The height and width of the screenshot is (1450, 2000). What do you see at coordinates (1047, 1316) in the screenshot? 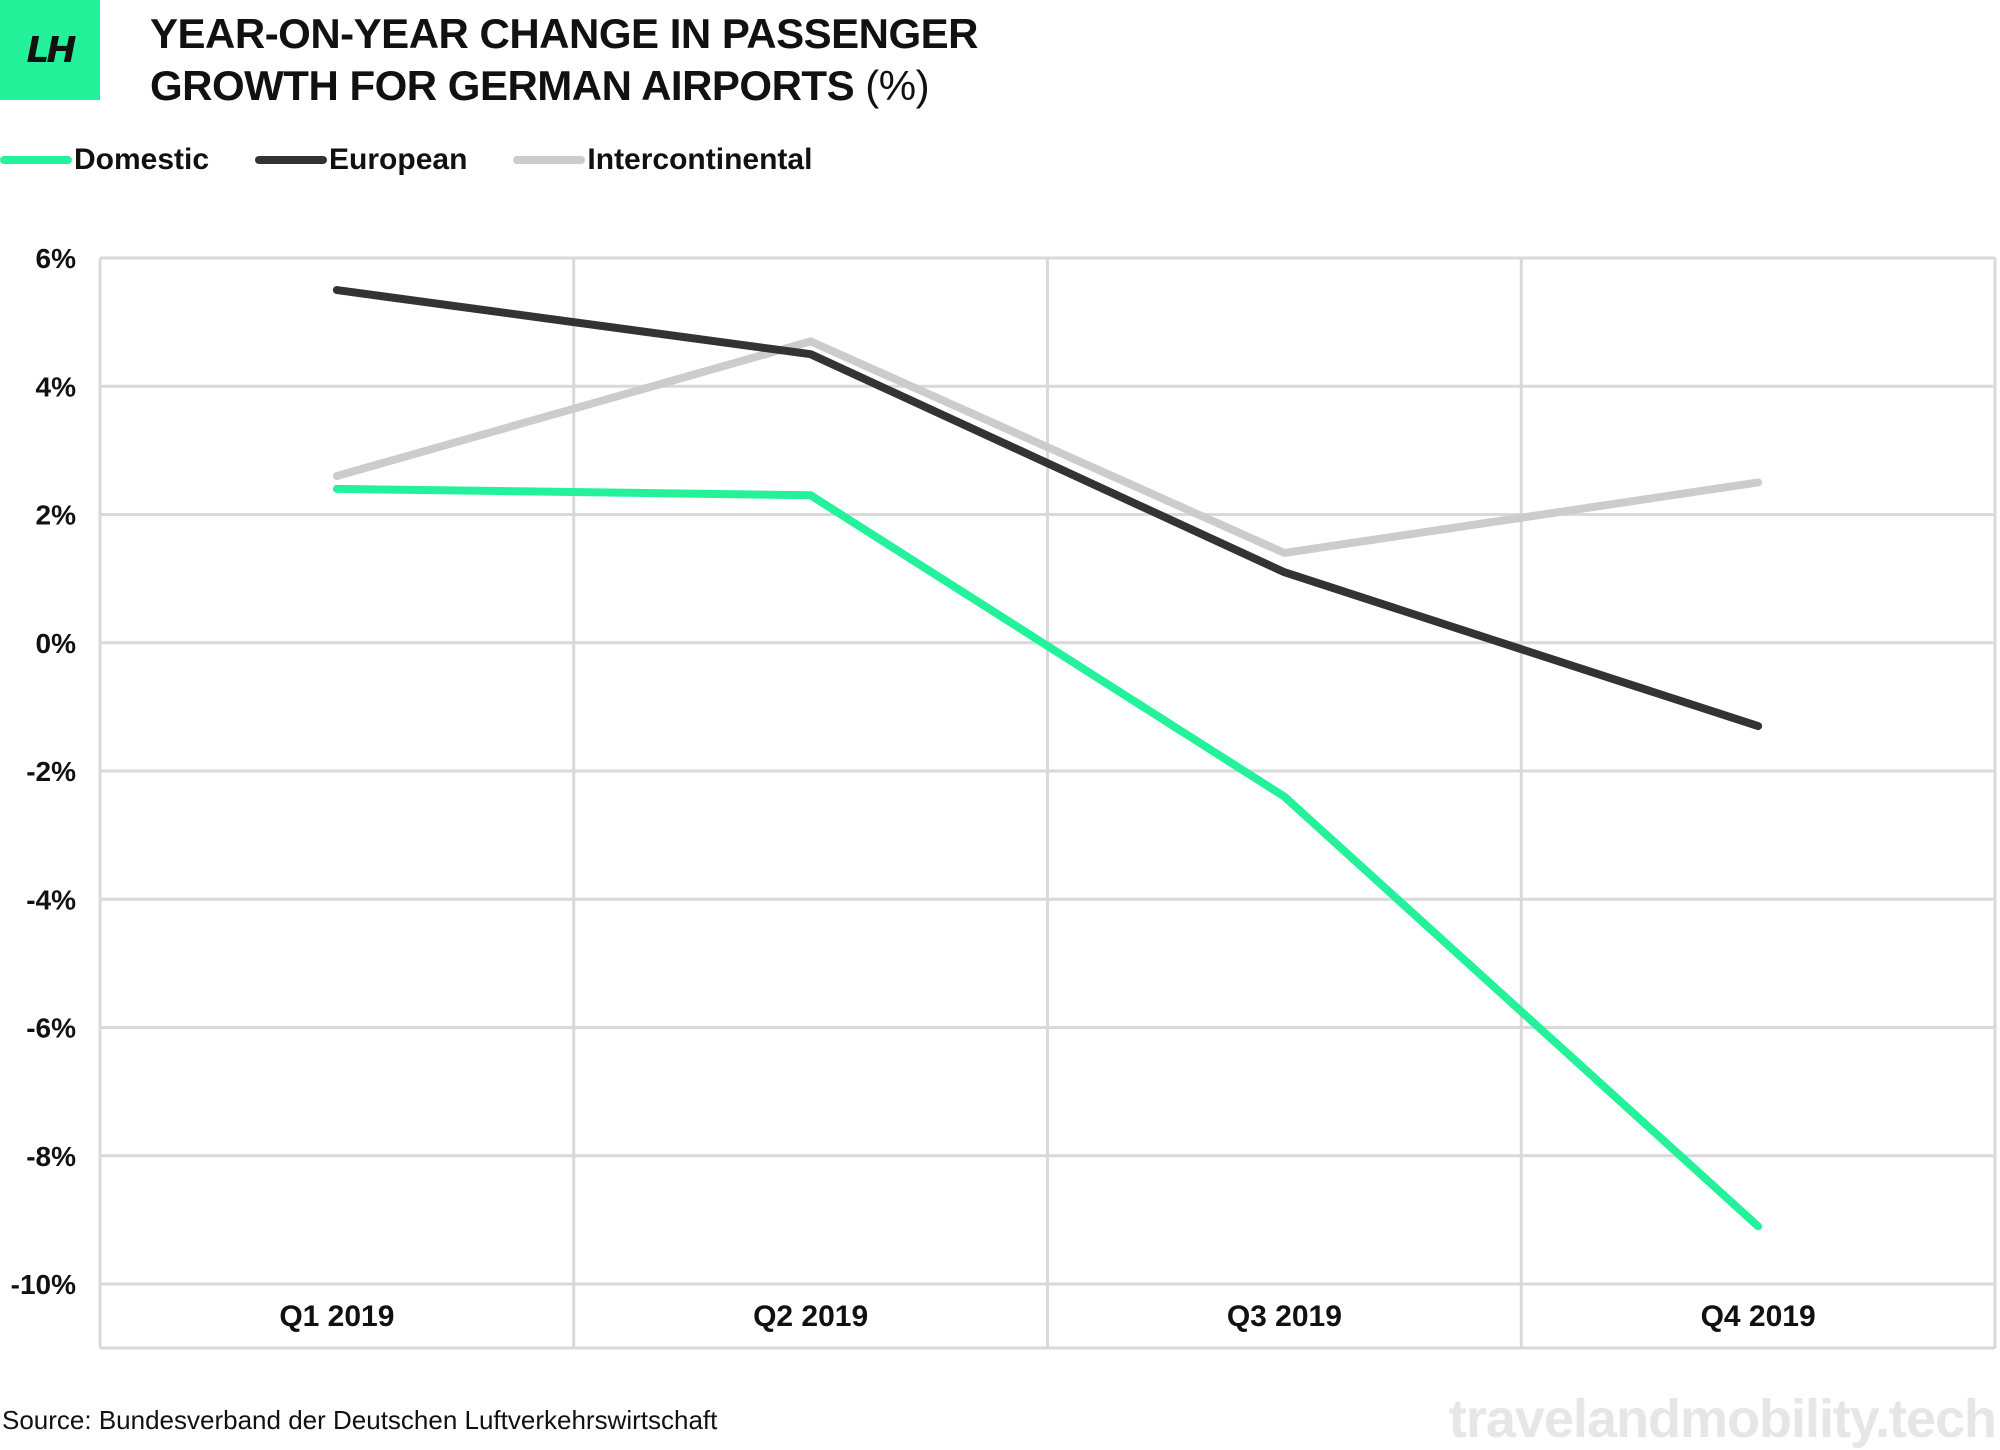
I see `x-axis-tick-labels: Q1 2019 Q2 2019 Q3 2019 Q4 2019` at bounding box center [1047, 1316].